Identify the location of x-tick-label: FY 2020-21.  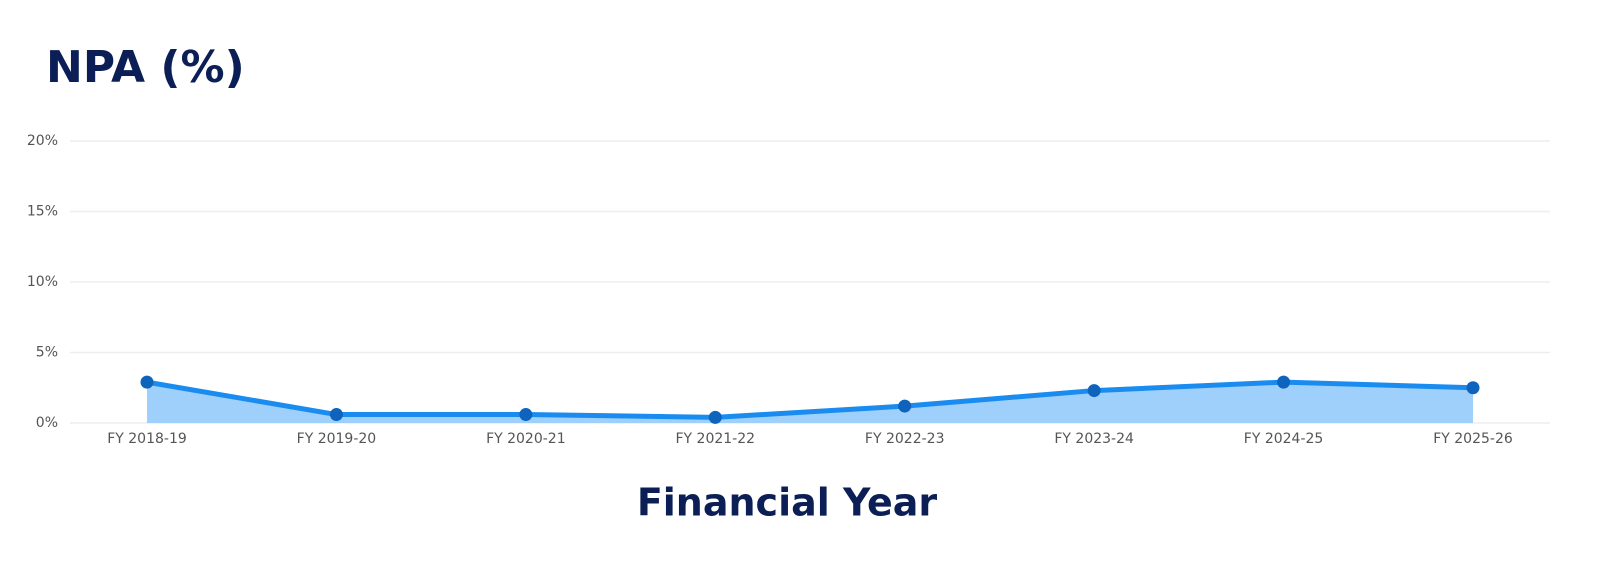
(526, 439).